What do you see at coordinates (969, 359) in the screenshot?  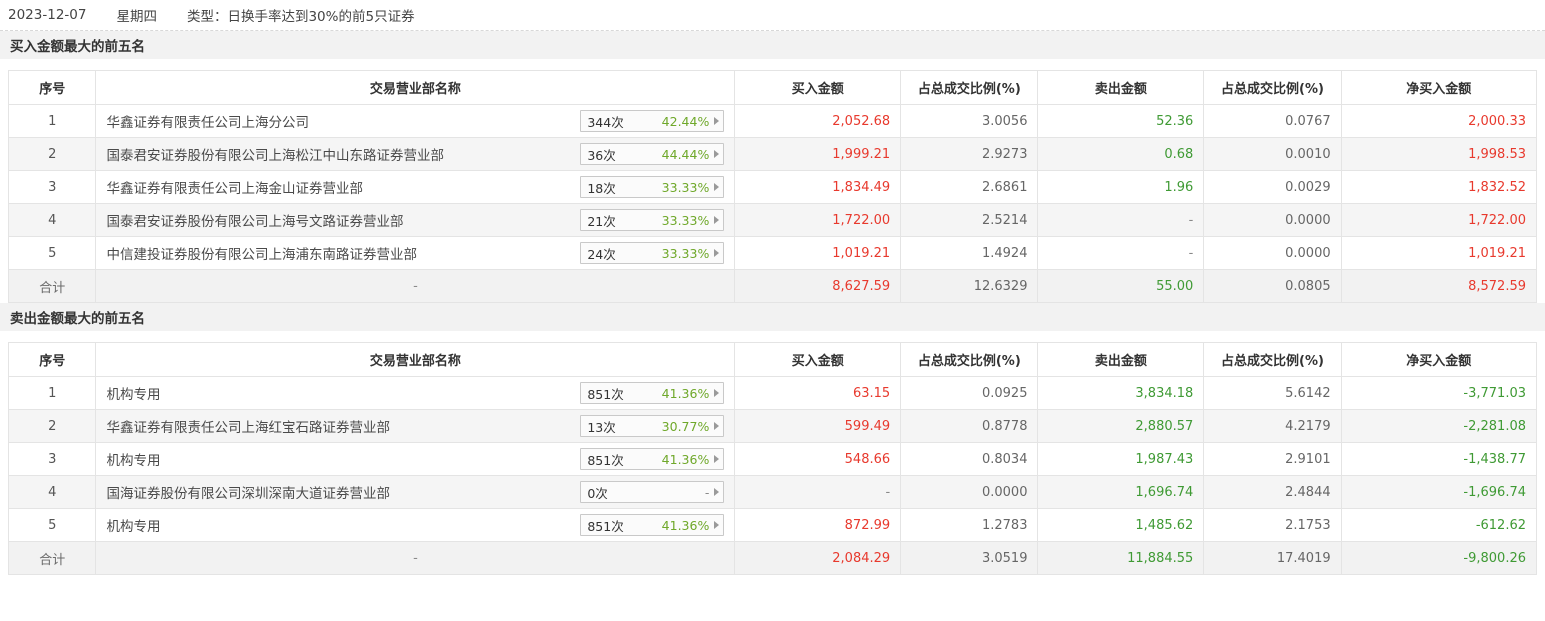 I see `column-header-buy-ratio: 占总成交比例(%)` at bounding box center [969, 359].